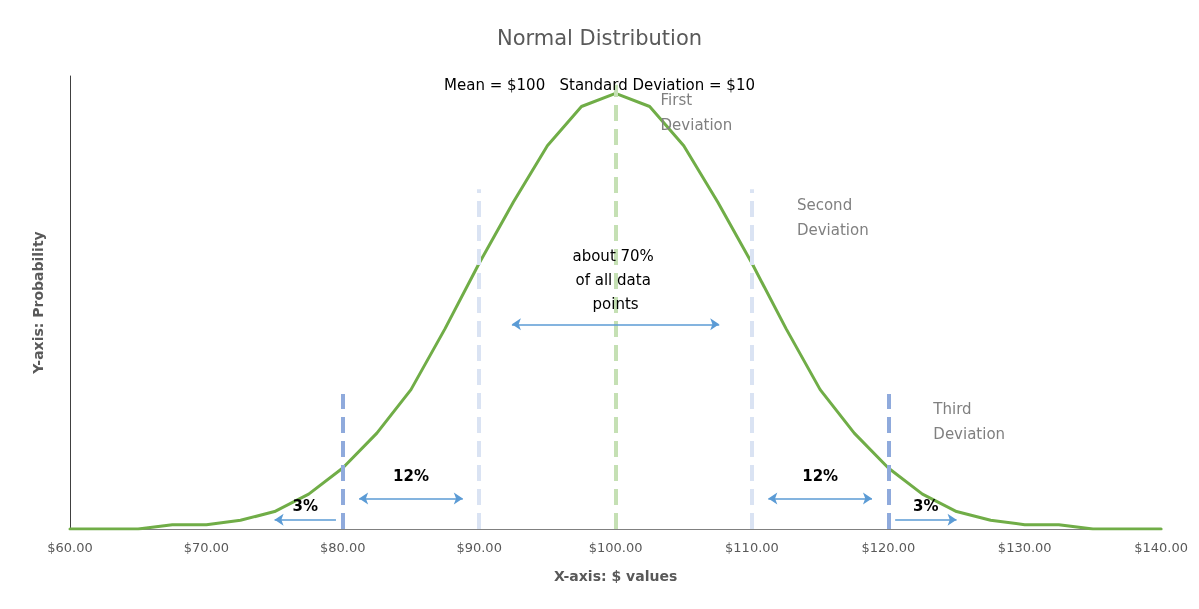 Image resolution: width=1199 pixels, height=609 pixels. What do you see at coordinates (206, 547) in the screenshot?
I see `x-tick-label: $70.00` at bounding box center [206, 547].